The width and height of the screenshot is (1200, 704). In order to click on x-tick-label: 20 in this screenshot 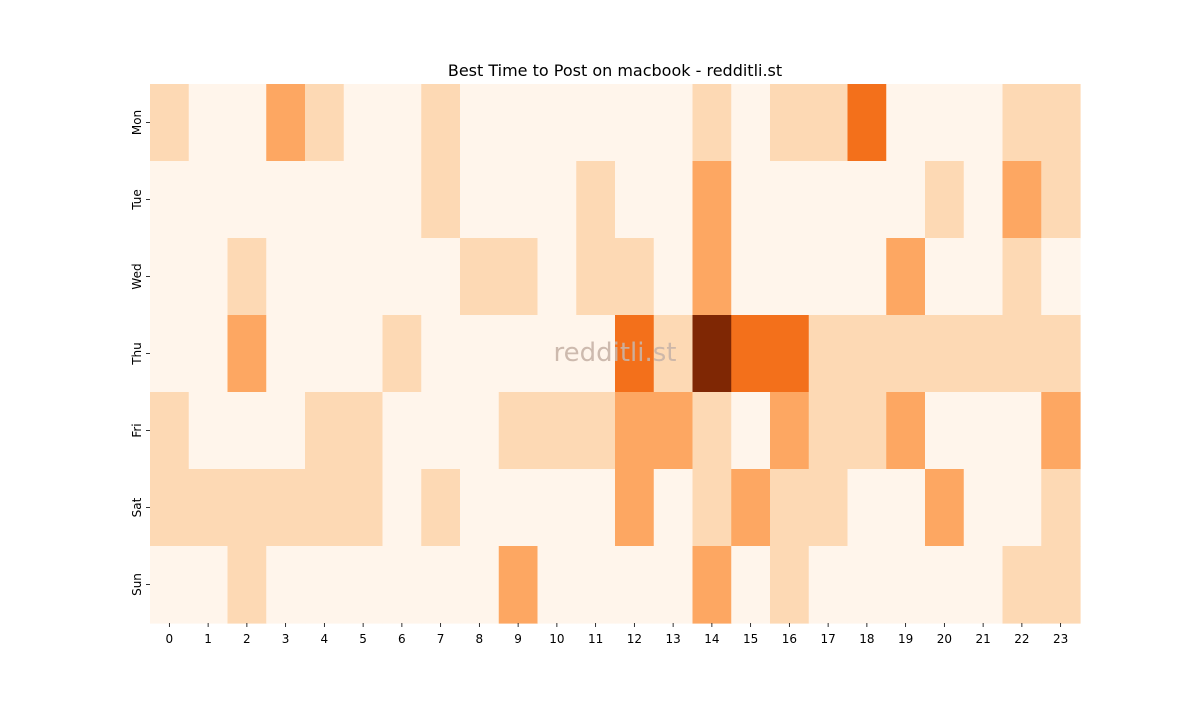, I will do `click(944, 639)`.